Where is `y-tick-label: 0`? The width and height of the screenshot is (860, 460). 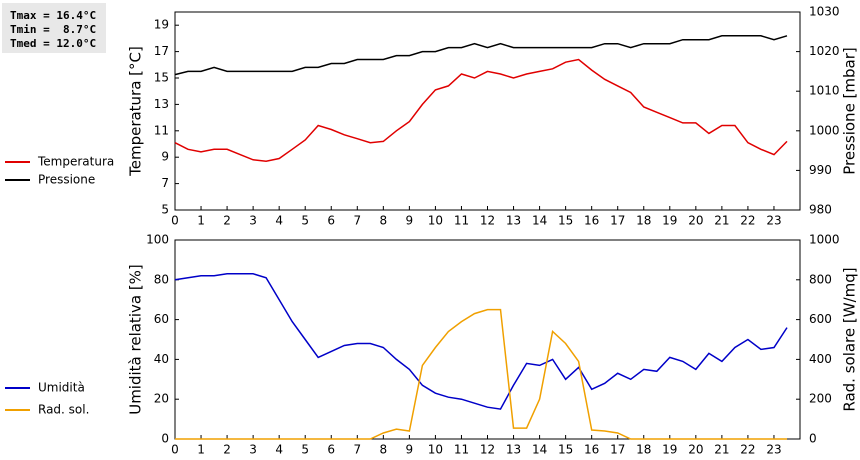
y-tick-label: 0 is located at coordinates (165, 439).